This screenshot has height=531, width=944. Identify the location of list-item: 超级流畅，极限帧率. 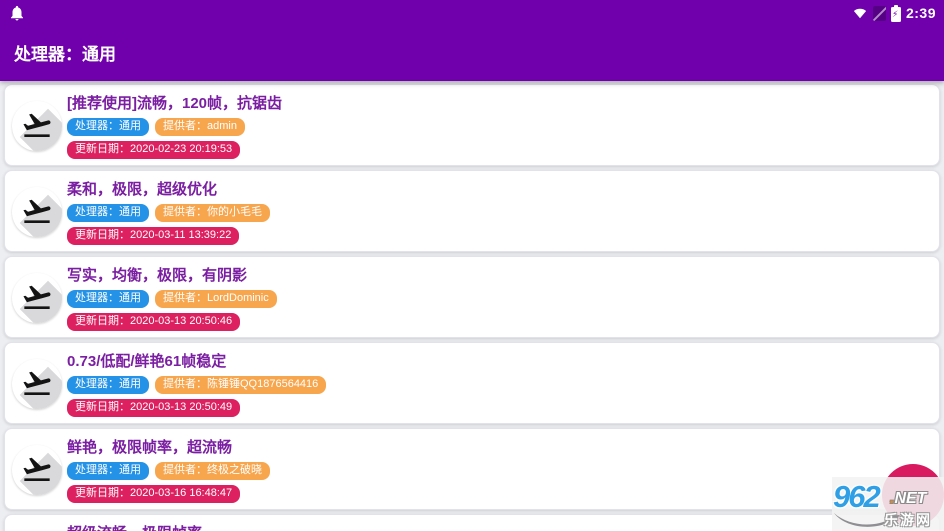
(472, 522).